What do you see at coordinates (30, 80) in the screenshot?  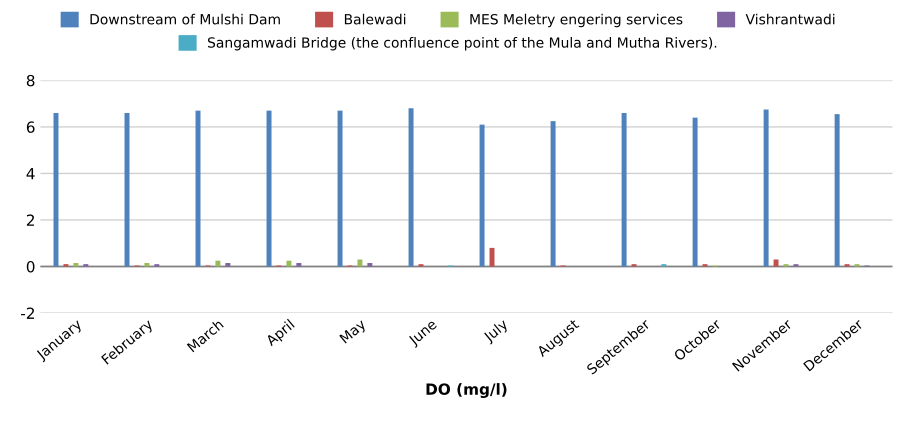 I see `y-tick-label: 8` at bounding box center [30, 80].